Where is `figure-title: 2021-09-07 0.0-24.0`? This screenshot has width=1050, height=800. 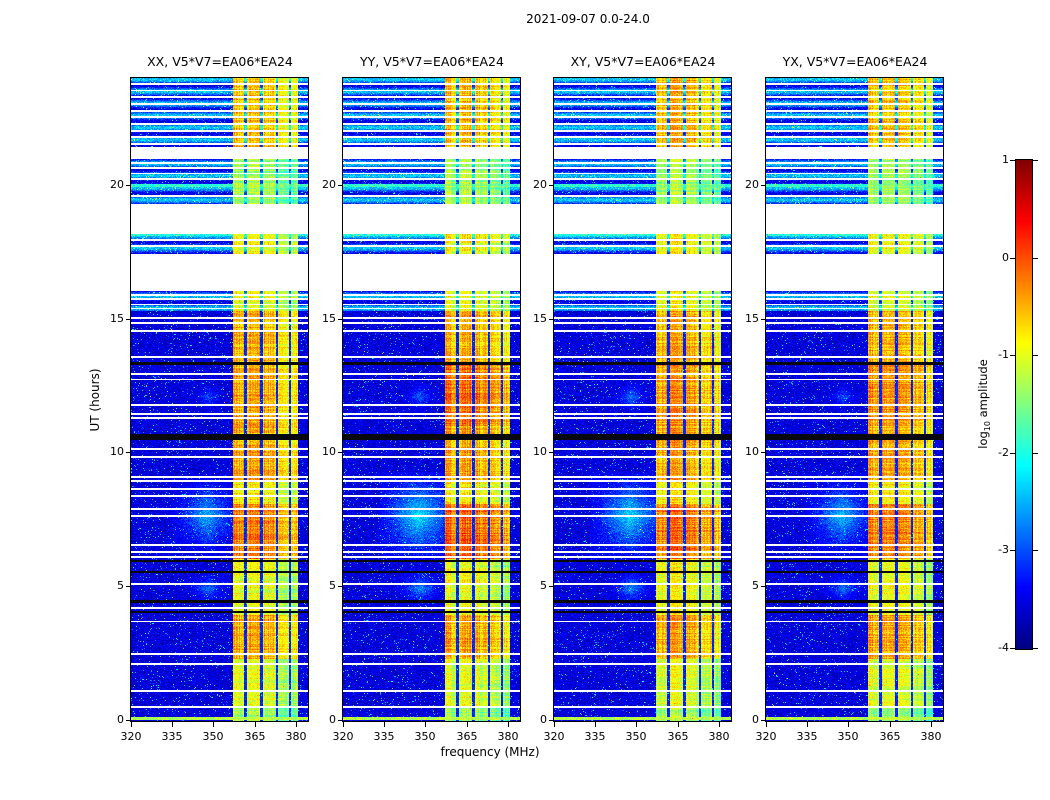
figure-title: 2021-09-07 0.0-24.0 is located at coordinates (588, 19).